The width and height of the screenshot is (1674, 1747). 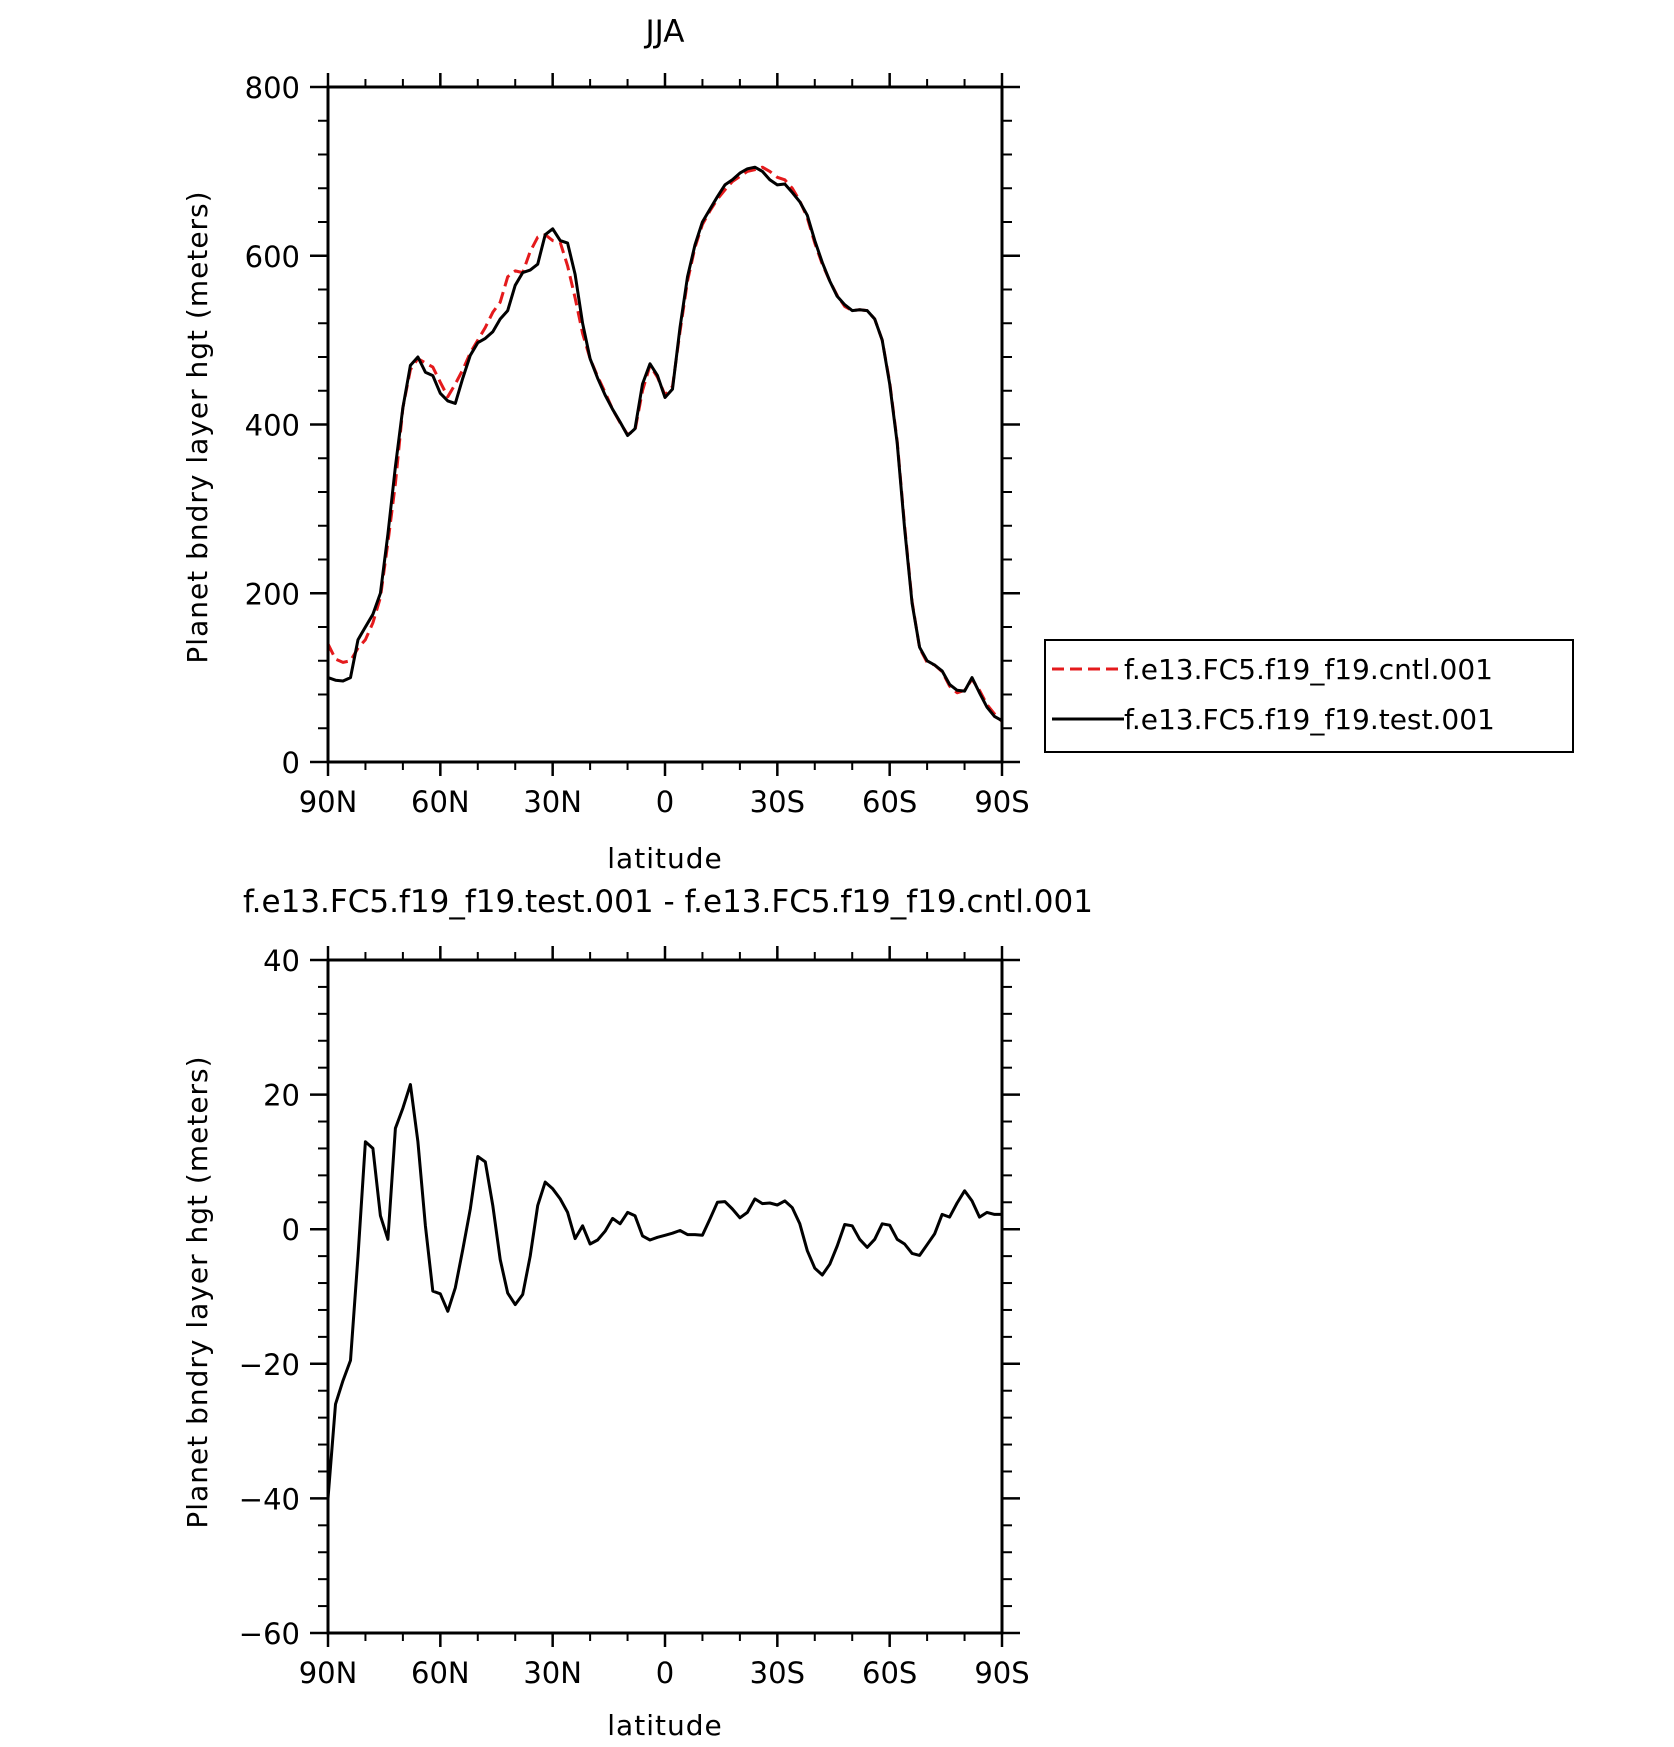 I want to click on bottom-xtick-label: 0, so click(x=665, y=1673).